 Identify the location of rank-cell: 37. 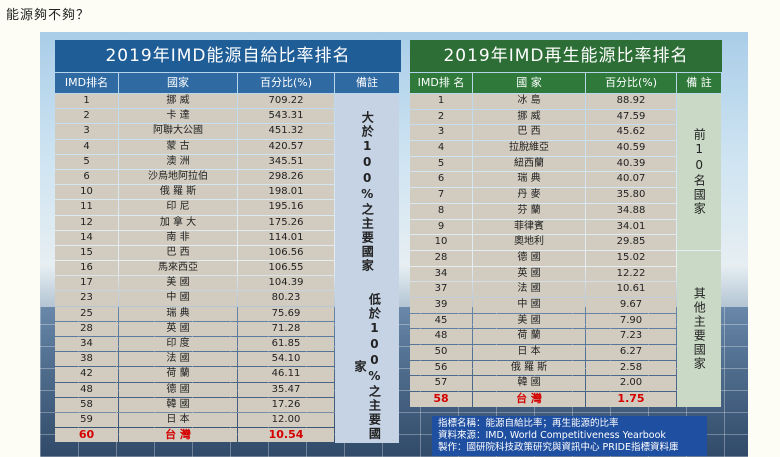
(441, 289).